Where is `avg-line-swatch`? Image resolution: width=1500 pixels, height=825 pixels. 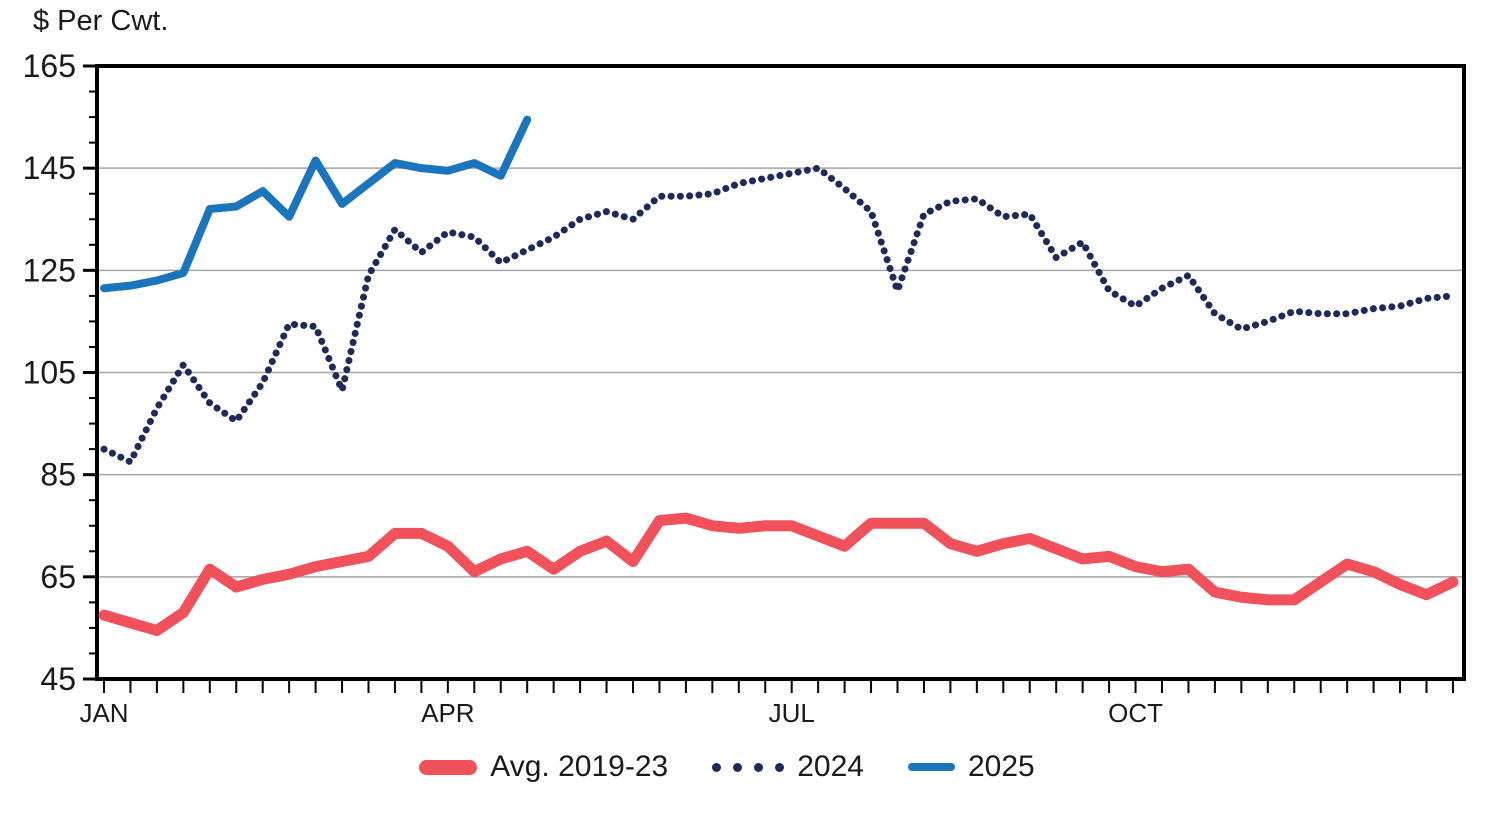 avg-line-swatch is located at coordinates (448, 767).